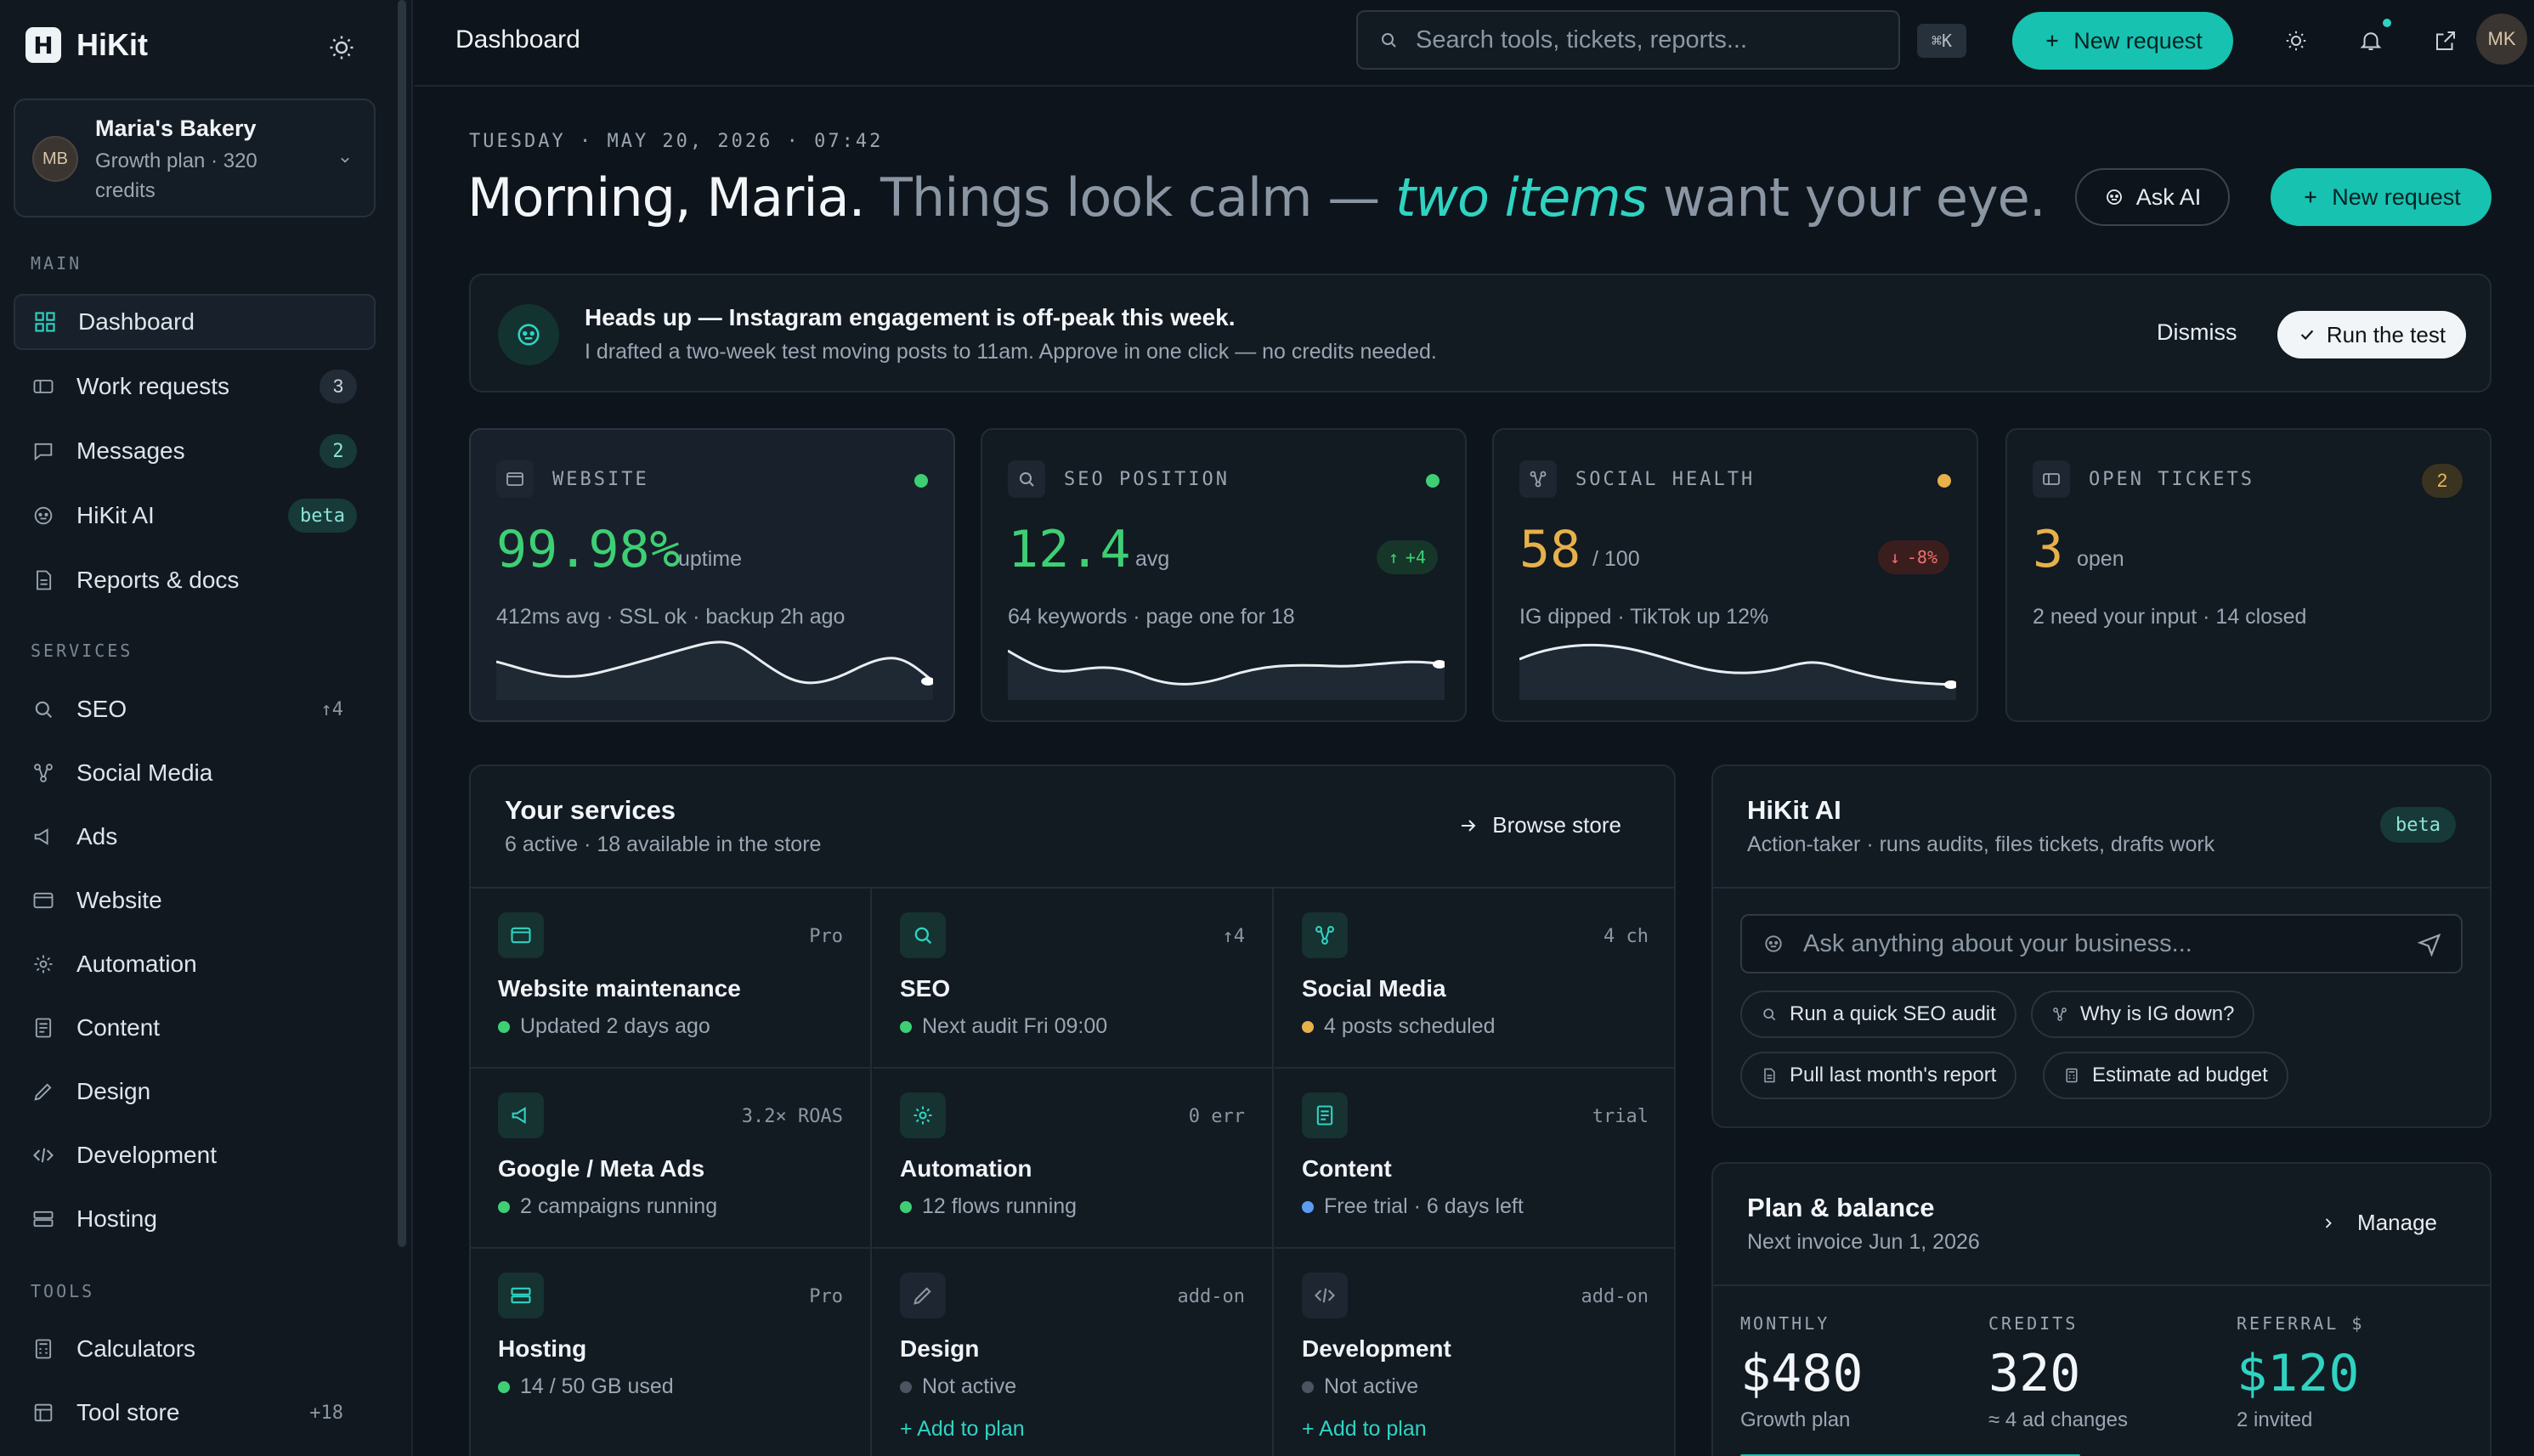 This screenshot has width=2534, height=1456. Describe the element at coordinates (158, 580) in the screenshot. I see `nav-label: Reports & docs` at that location.